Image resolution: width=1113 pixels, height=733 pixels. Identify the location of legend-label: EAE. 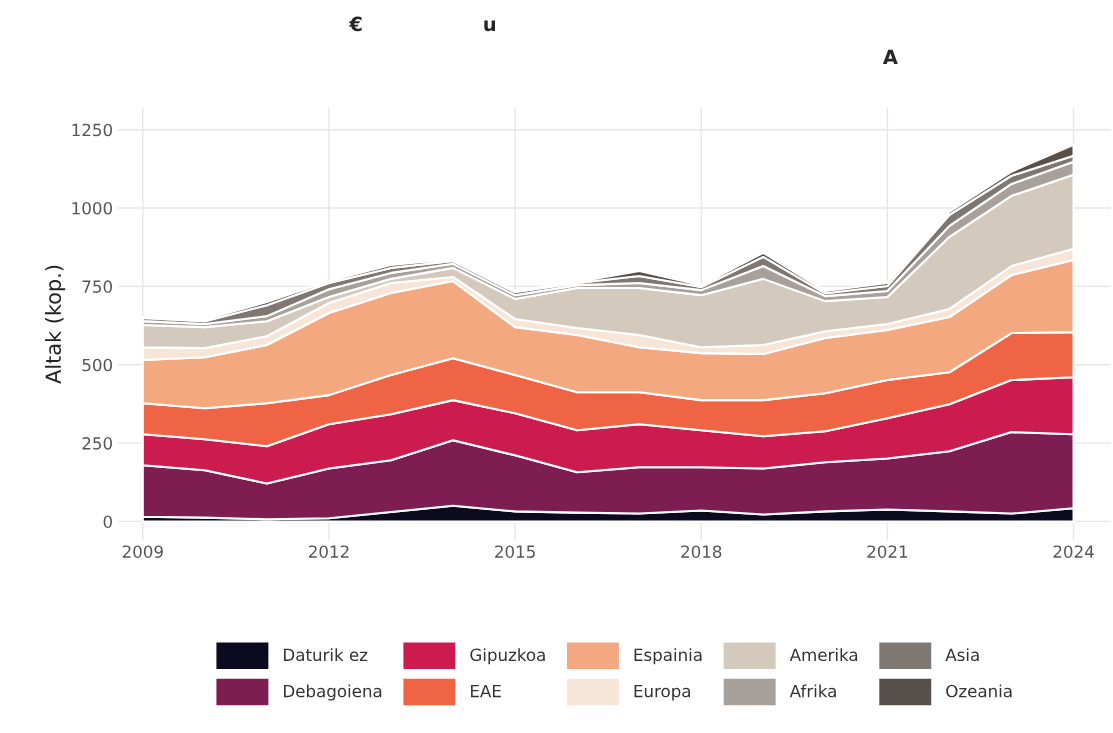
(486, 691).